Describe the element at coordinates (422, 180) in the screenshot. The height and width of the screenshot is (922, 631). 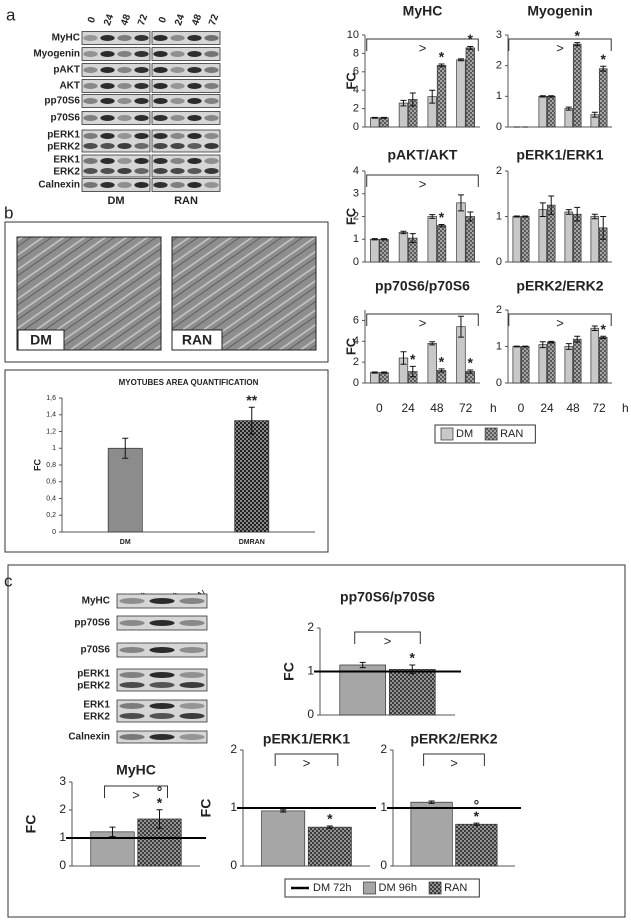
I see `bracket` at that location.